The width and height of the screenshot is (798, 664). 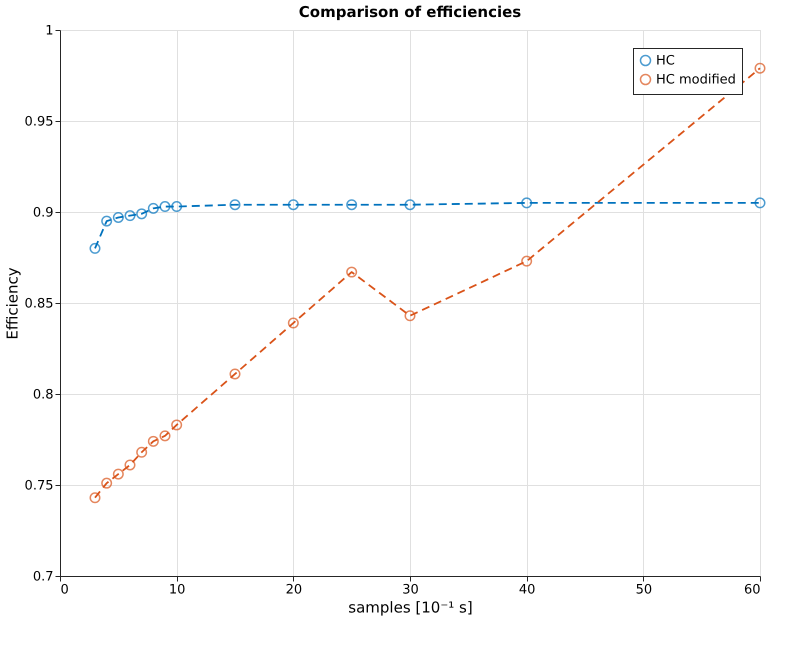 I want to click on x-tick-label: 50, so click(x=644, y=590).